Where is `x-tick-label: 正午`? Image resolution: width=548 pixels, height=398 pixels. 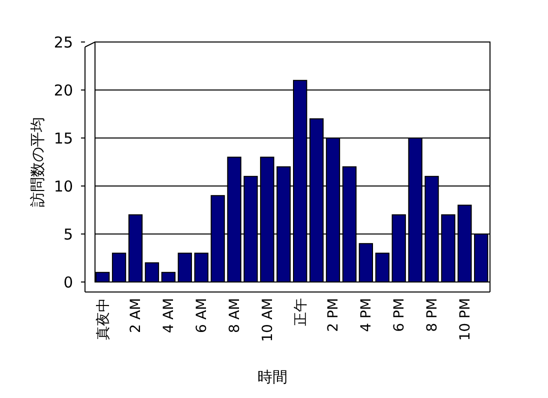 x-tick-label: 正午 is located at coordinates (300, 312).